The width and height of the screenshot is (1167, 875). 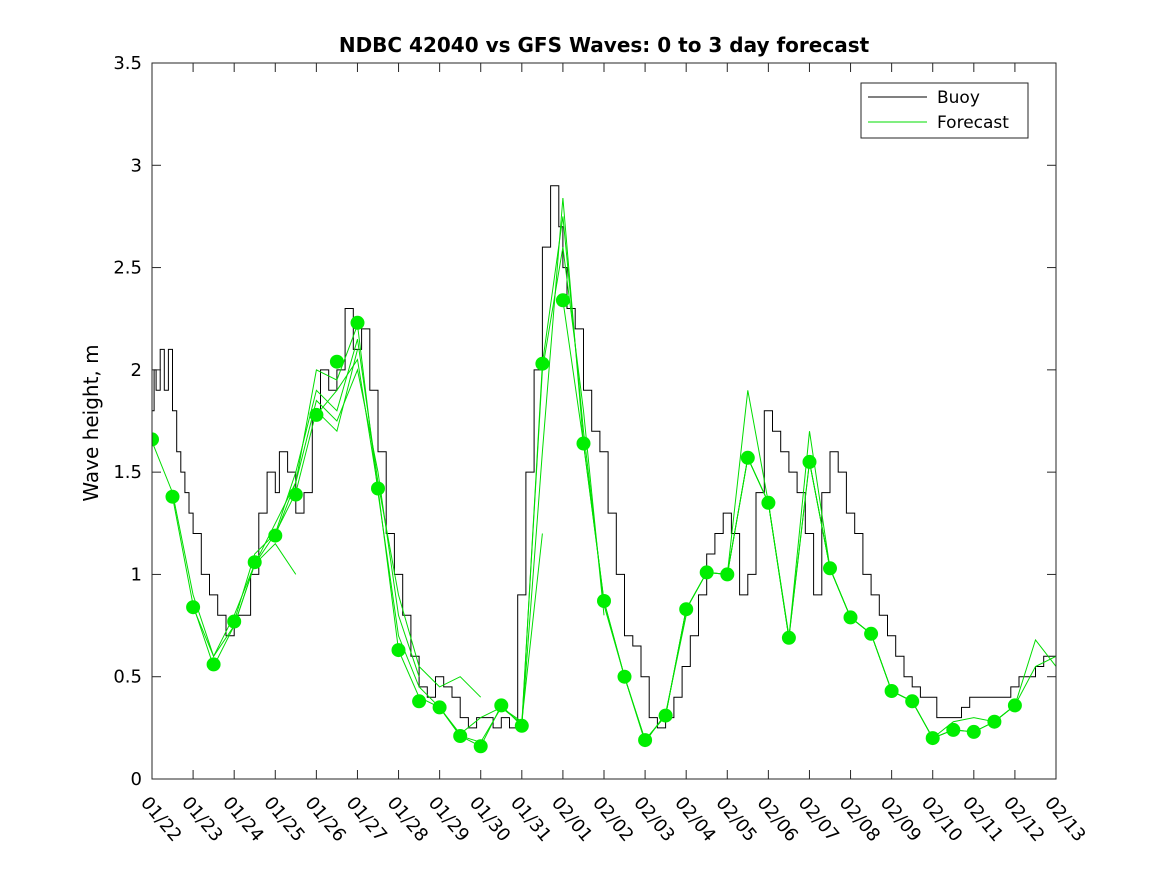 I want to click on legend-box, so click(x=944, y=110).